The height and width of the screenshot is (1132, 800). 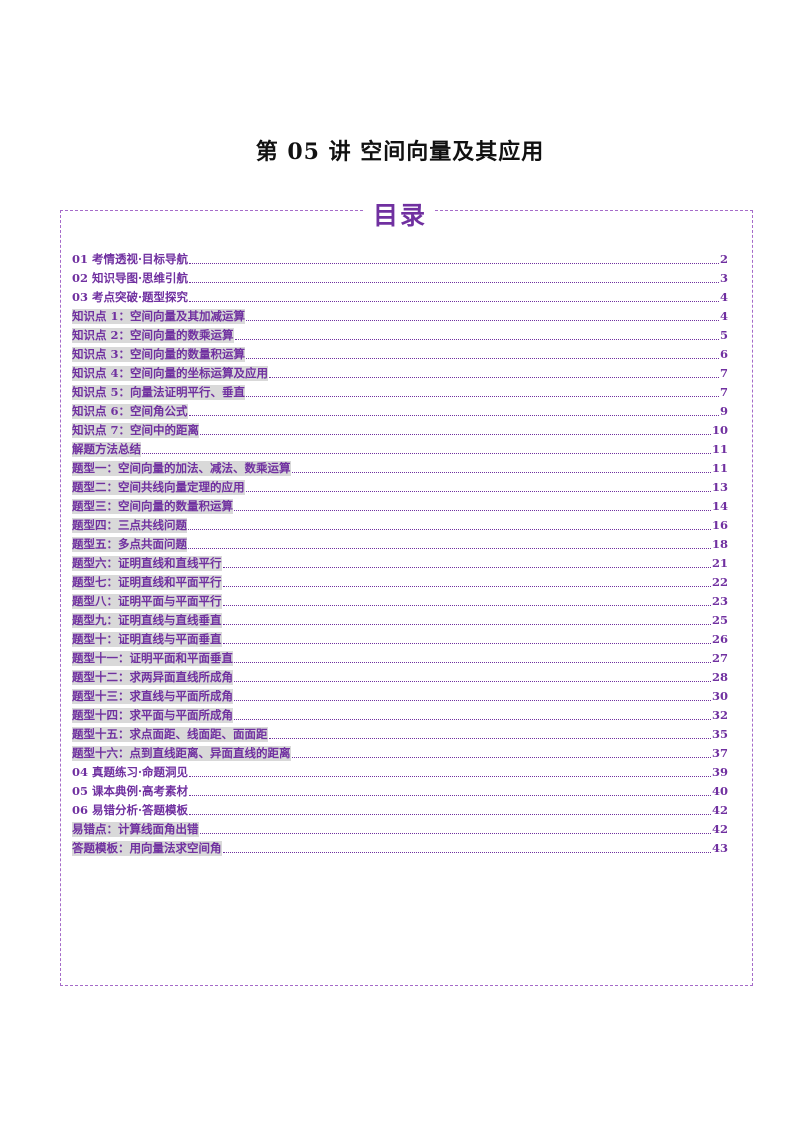 I want to click on toc-entry: 知识点 2：空间向量的数乘运算 5, so click(x=400, y=333).